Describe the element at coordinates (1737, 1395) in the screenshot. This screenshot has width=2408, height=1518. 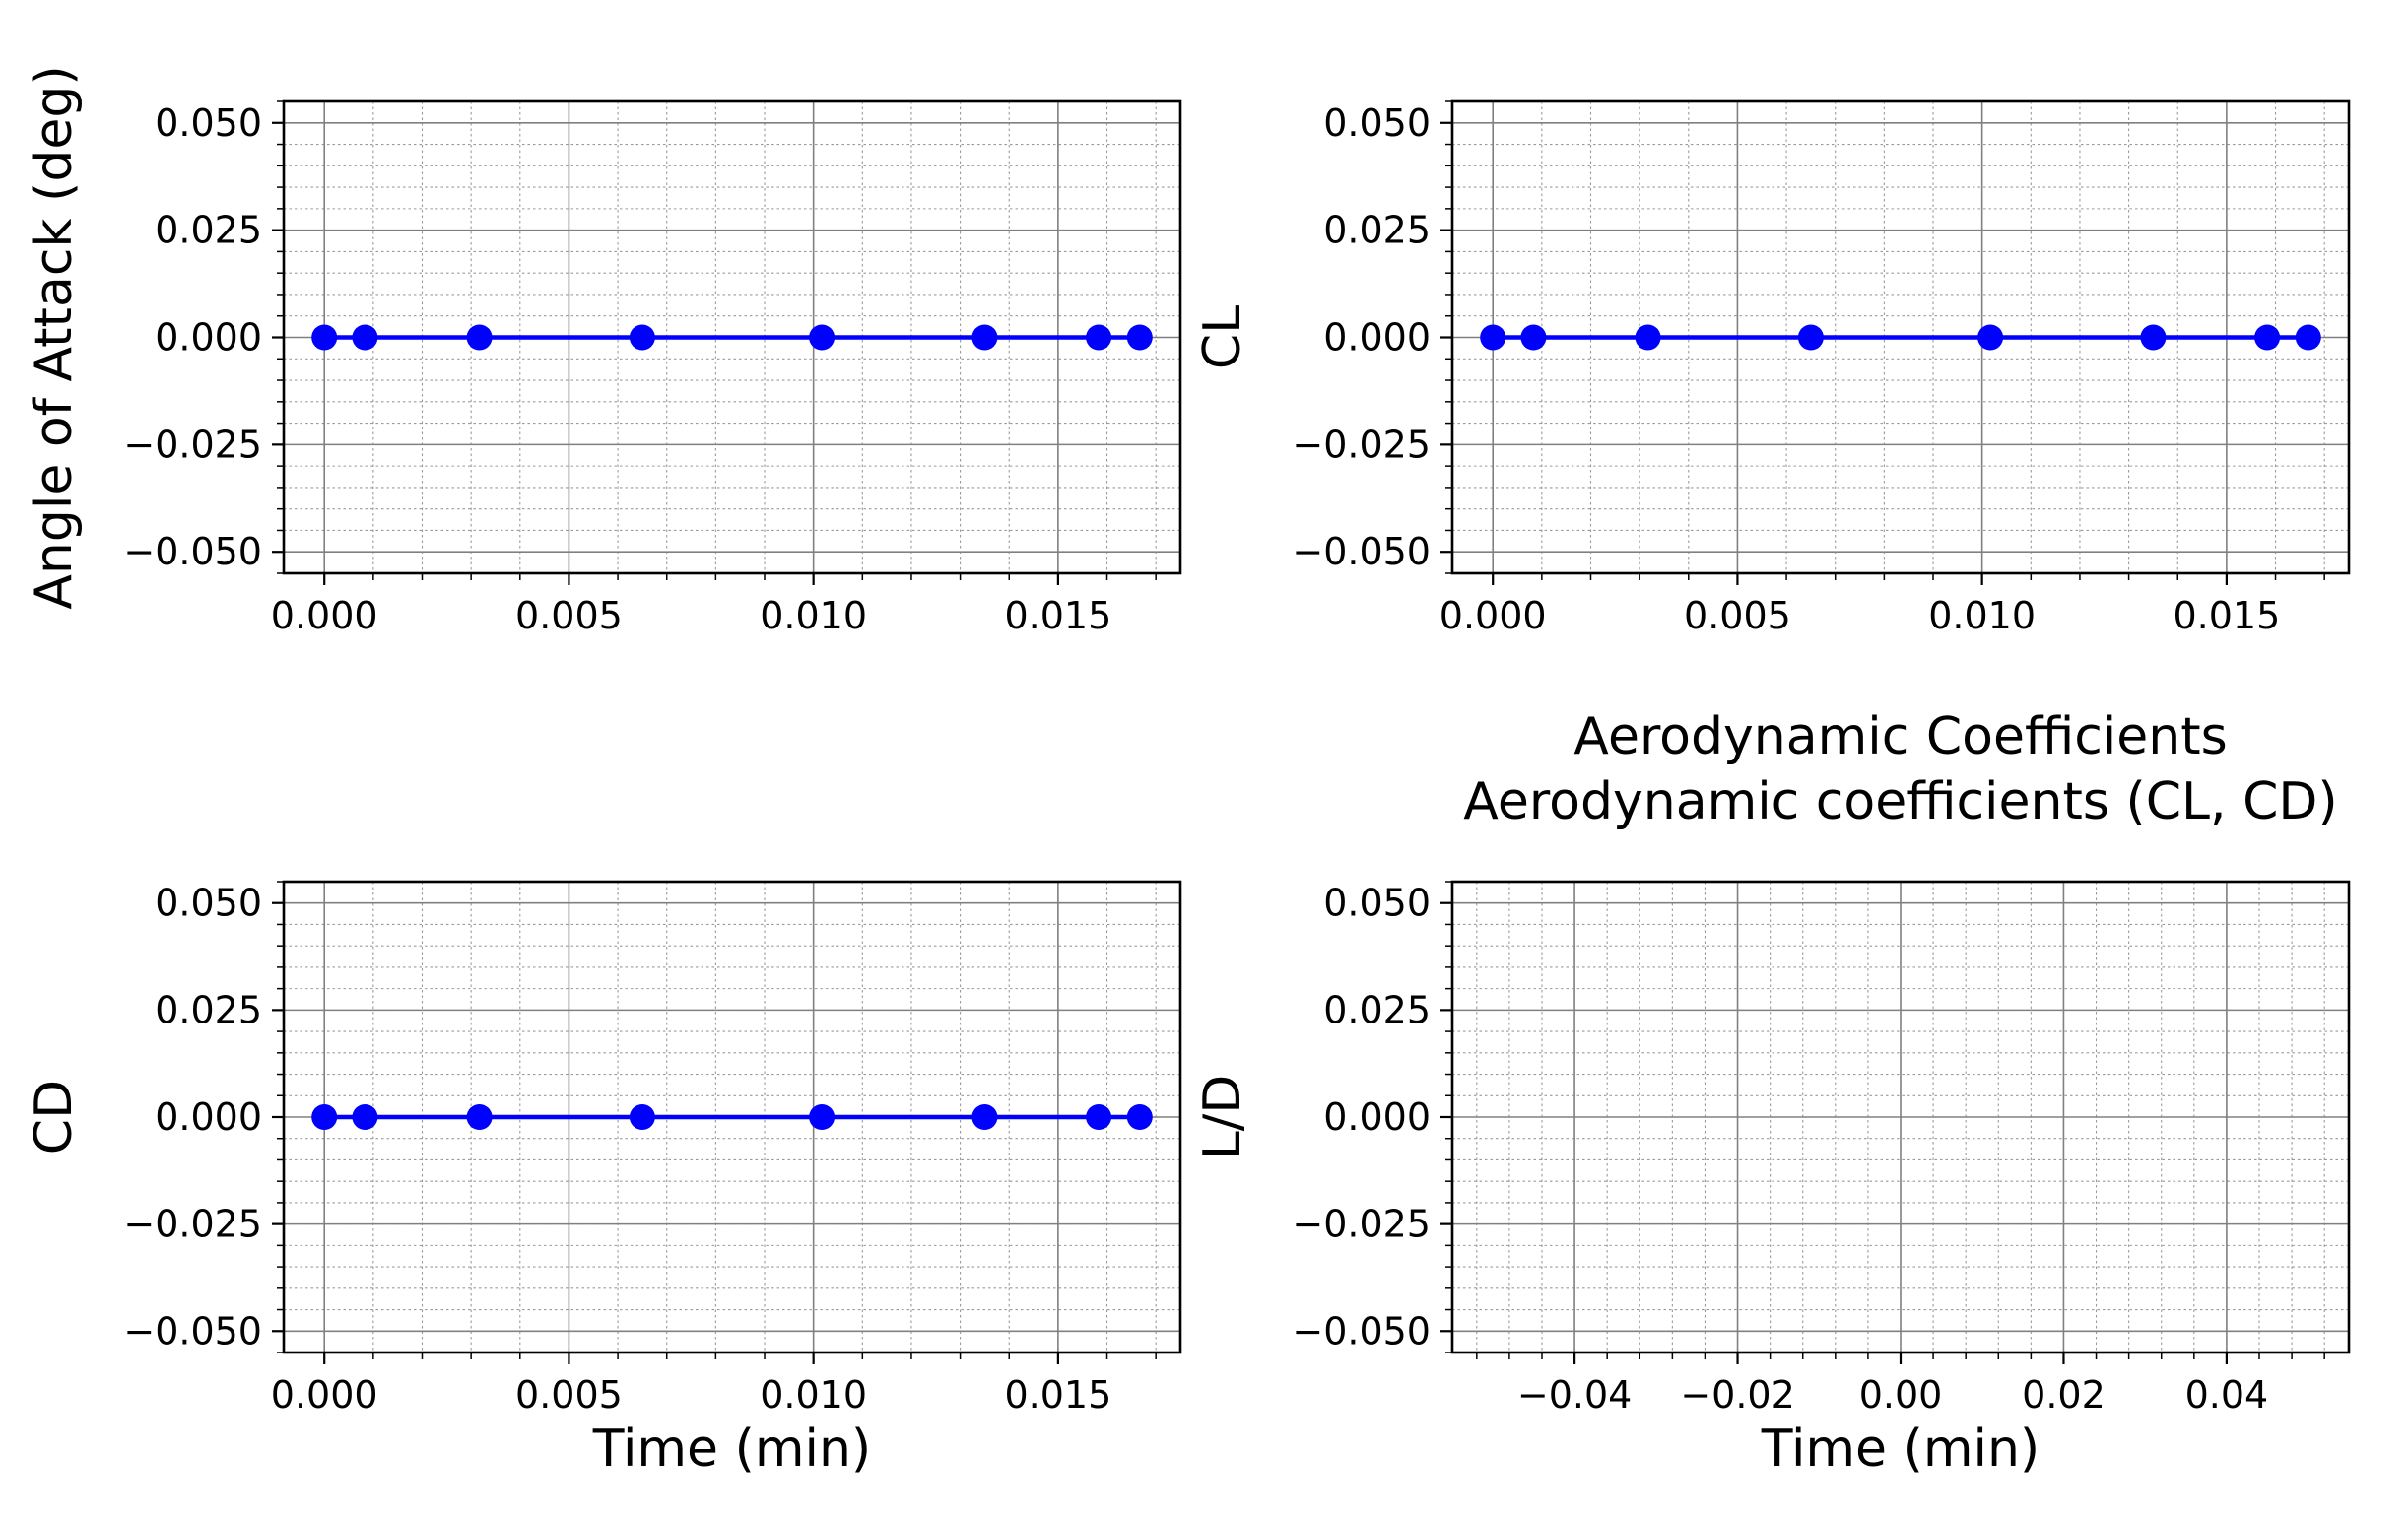
I see `x-tick-label: −0.02` at that location.